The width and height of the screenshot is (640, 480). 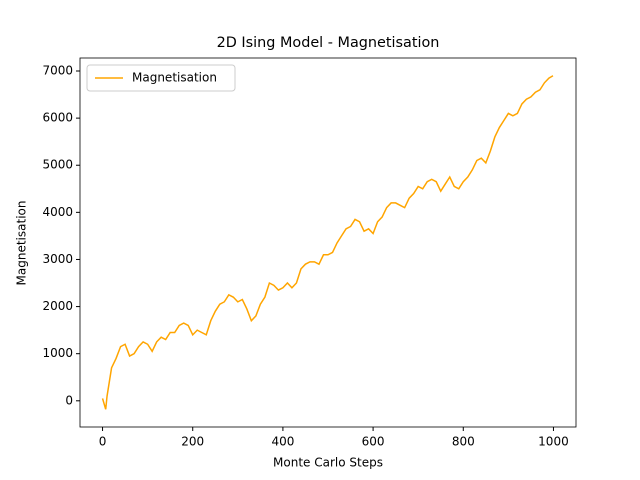 I want to click on x-tick-label: 0, so click(x=103, y=442).